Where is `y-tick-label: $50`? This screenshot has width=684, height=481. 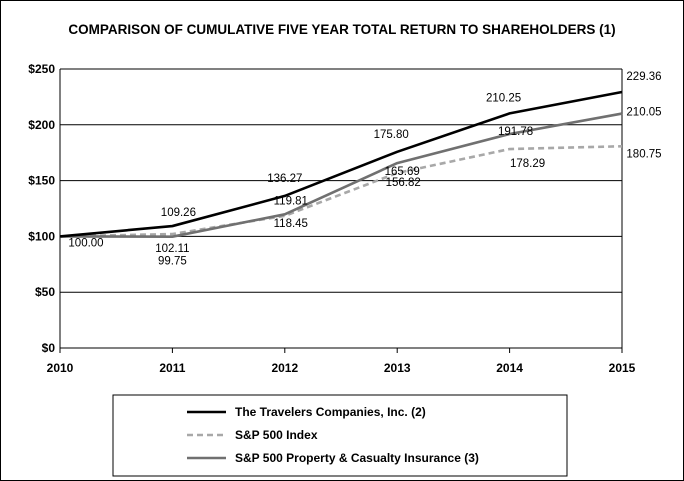
y-tick-label: $50 is located at coordinates (45, 292).